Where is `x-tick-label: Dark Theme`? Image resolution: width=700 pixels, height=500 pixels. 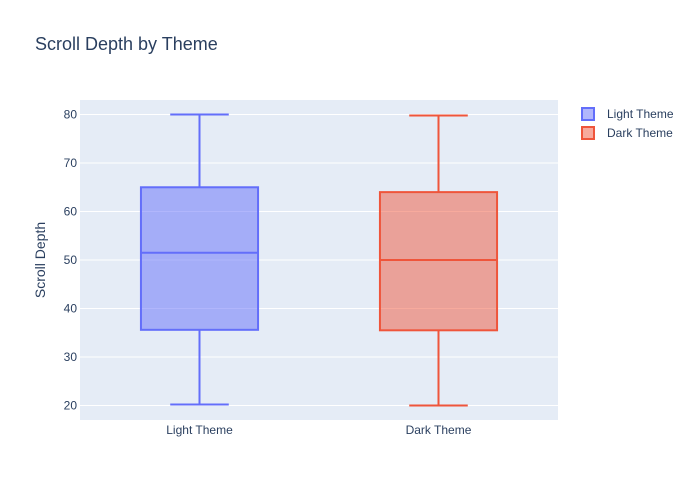 x-tick-label: Dark Theme is located at coordinates (439, 430).